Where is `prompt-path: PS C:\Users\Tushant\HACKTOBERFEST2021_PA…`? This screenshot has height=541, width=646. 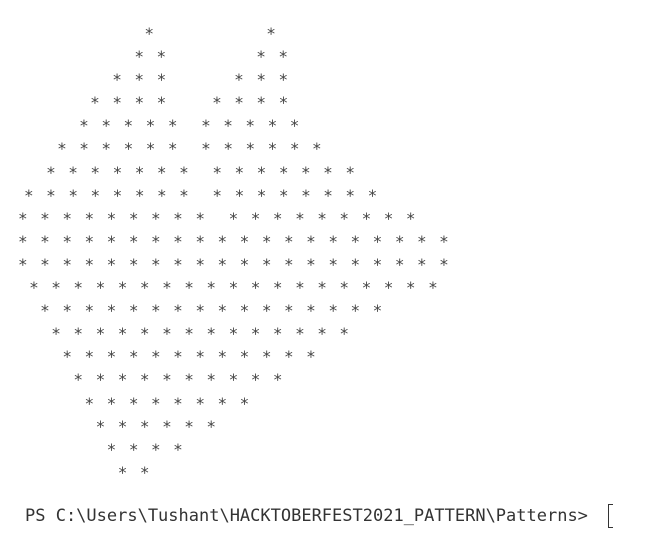
prompt-path: PS C:\Users\Tushant\HACKTOBERFEST2021_PA… is located at coordinates (311, 516).